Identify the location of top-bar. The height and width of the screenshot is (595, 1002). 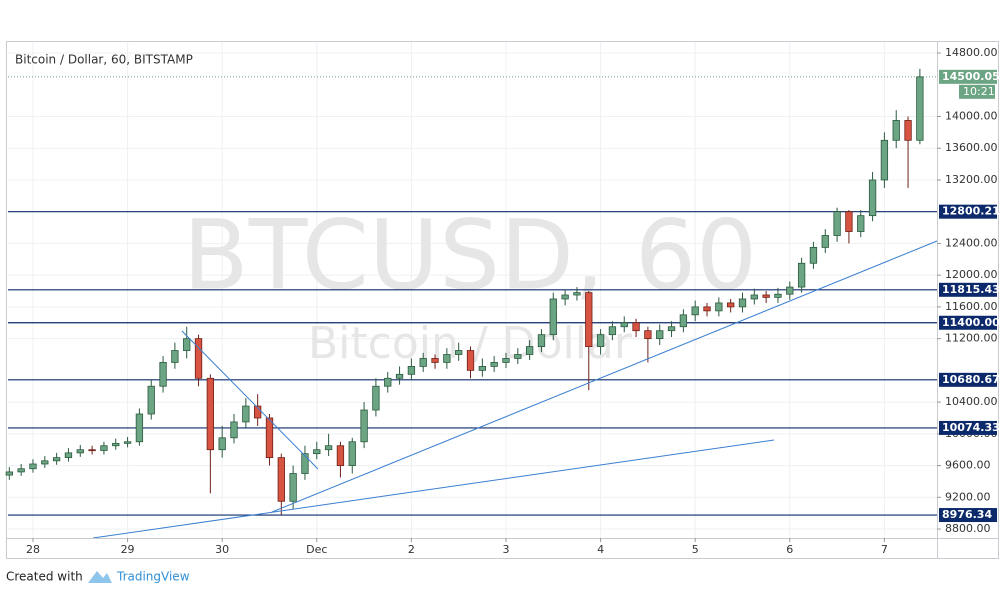
(501, 20).